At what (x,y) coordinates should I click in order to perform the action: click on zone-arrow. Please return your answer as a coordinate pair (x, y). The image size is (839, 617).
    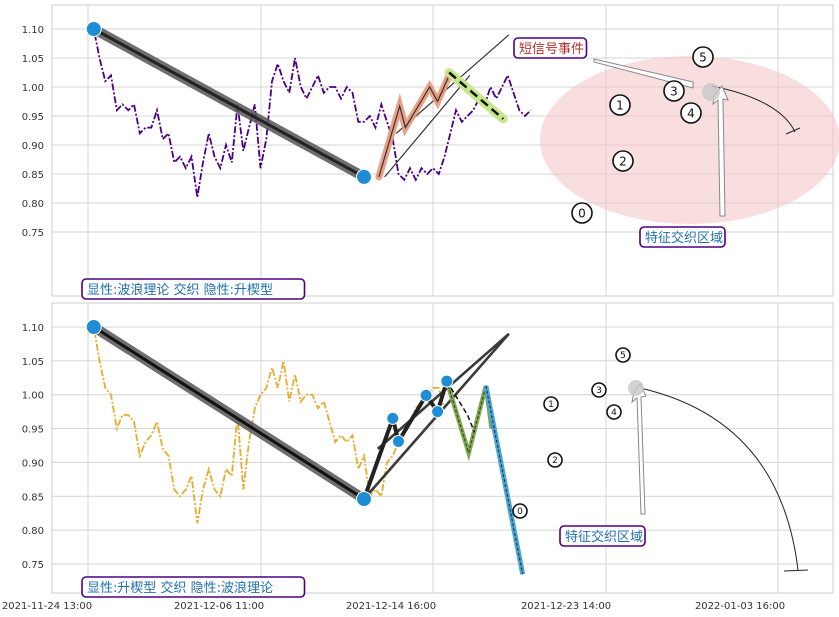
    Looking at the image, I should click on (720, 151).